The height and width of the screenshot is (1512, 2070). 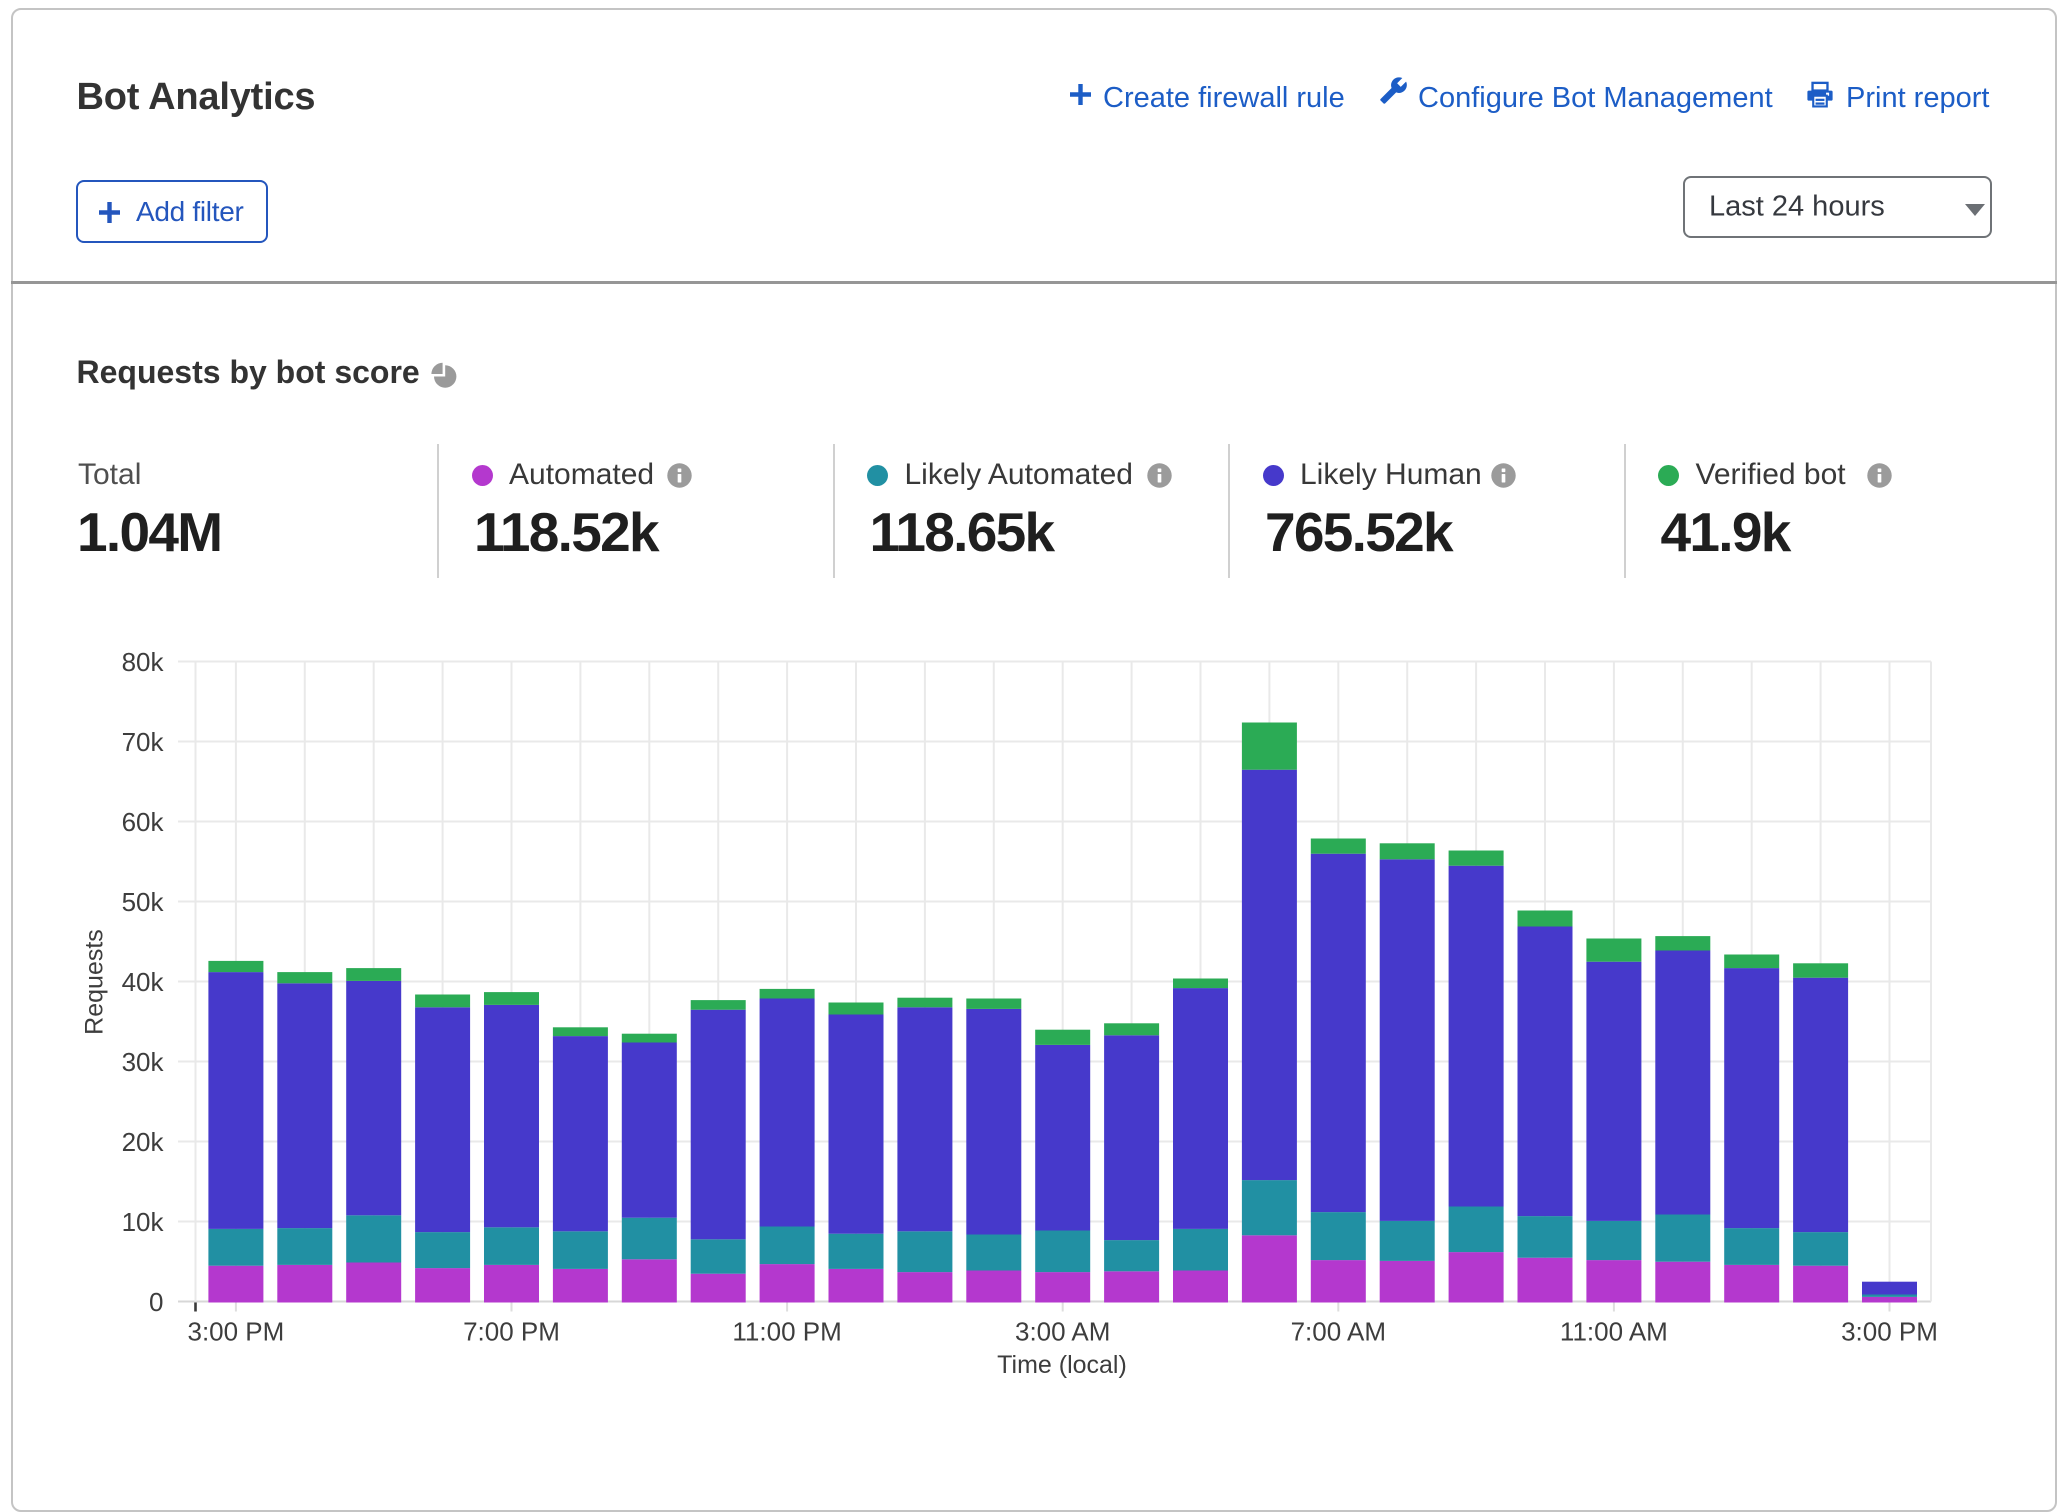 What do you see at coordinates (511, 1332) in the screenshot?
I see `svg-text: 7:00 PM` at bounding box center [511, 1332].